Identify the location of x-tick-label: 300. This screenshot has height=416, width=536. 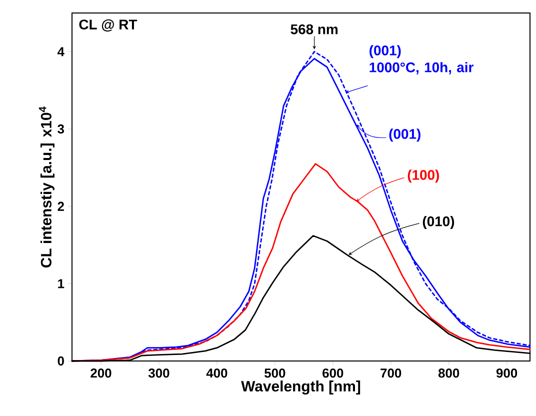
(159, 373).